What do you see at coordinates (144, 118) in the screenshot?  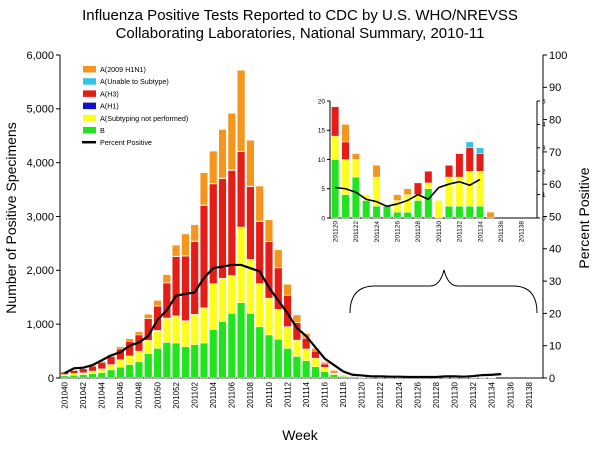 I see `legend-label-a-subtyping-not-performed: A(Subtyping not performed)` at bounding box center [144, 118].